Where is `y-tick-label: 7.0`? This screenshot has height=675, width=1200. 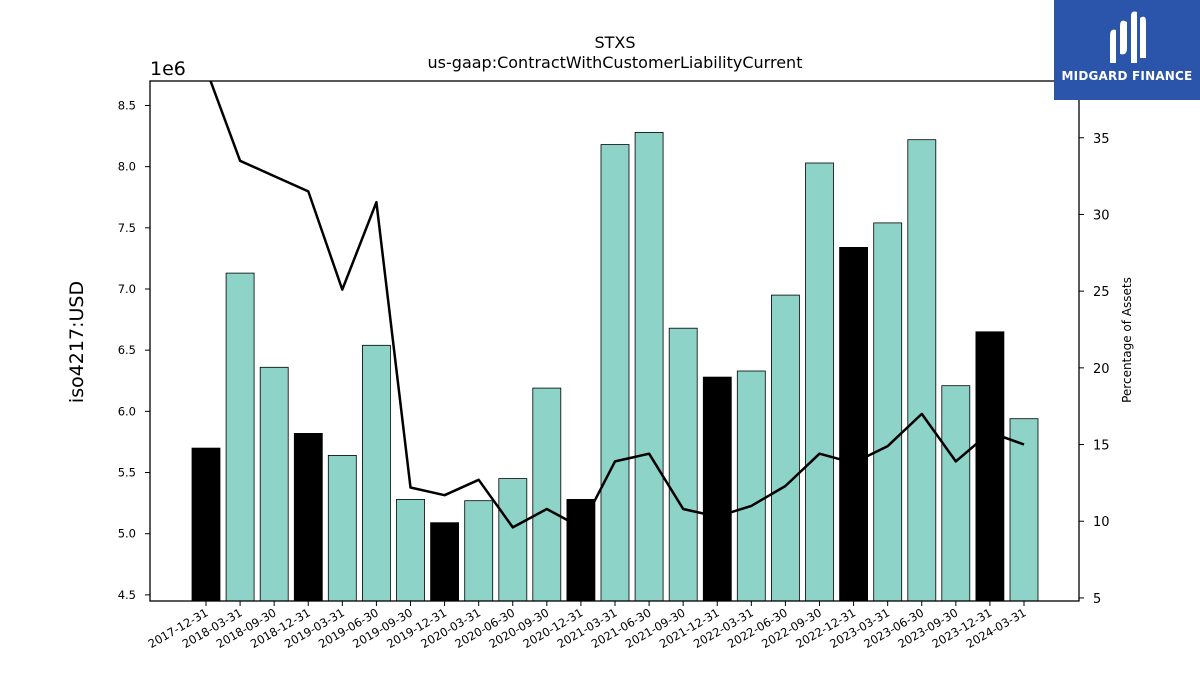
y-tick-label: 7.0 is located at coordinates (127, 289).